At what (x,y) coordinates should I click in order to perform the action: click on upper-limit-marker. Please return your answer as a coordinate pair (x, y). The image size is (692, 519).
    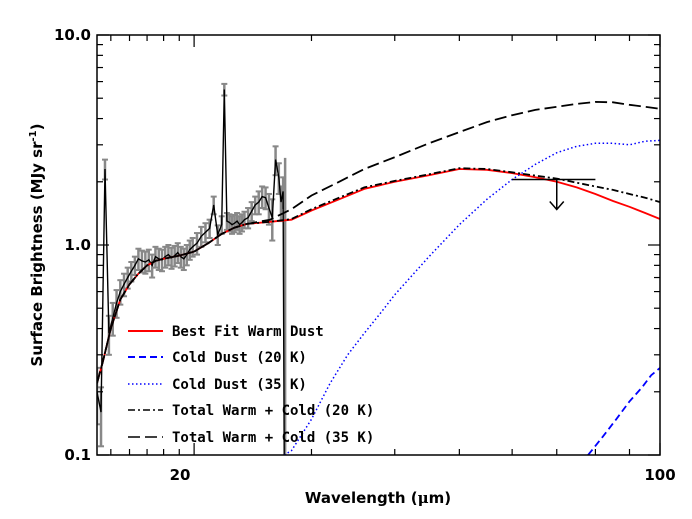
    Looking at the image, I should click on (554, 194).